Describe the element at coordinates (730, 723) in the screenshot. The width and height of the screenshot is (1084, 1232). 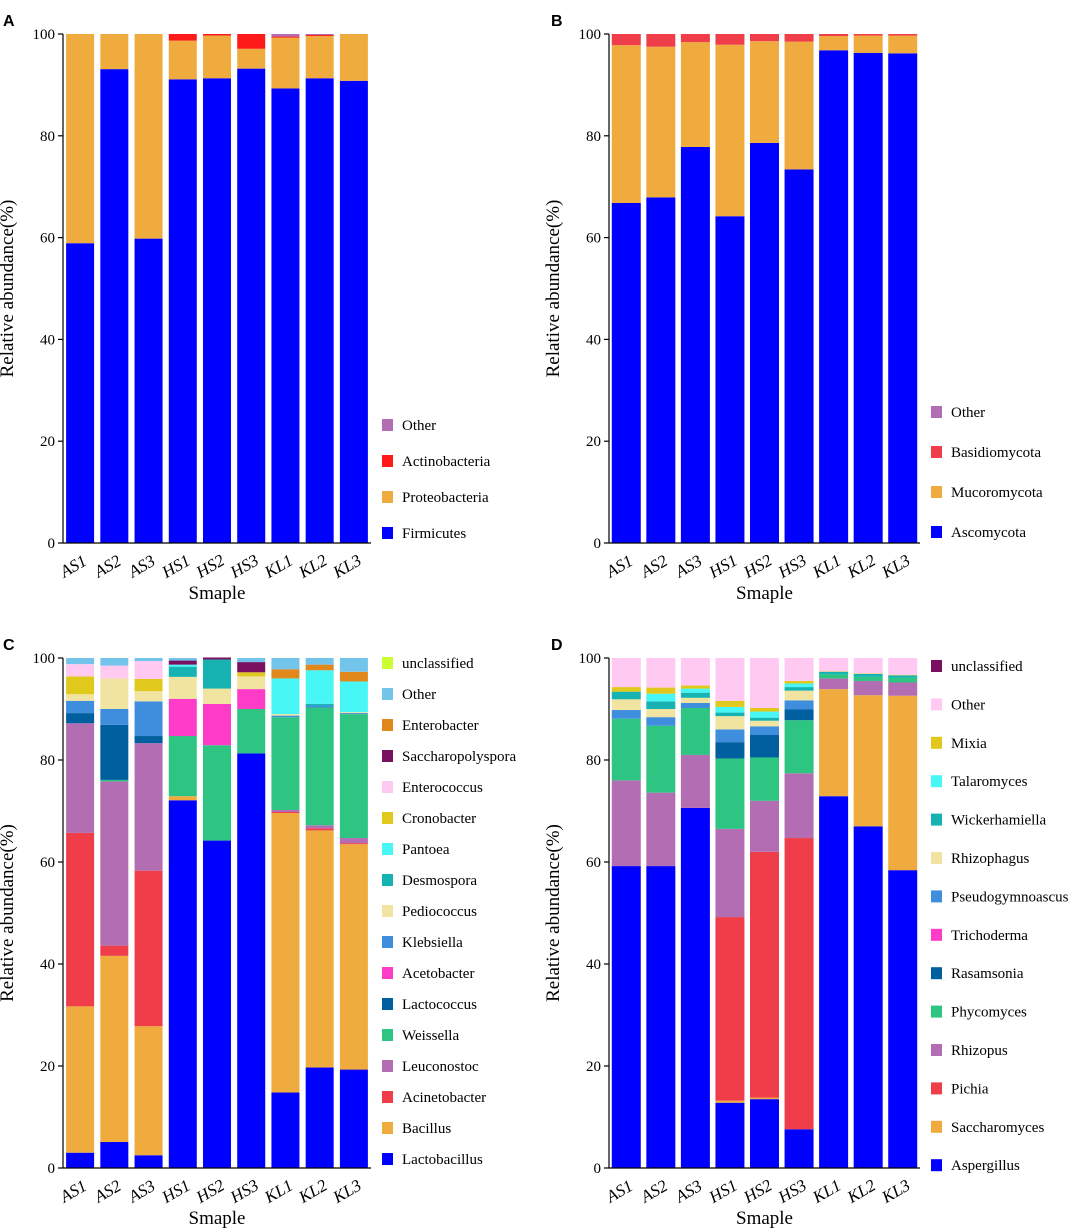
I see `bar-segment-rhizophagus-hs1` at that location.